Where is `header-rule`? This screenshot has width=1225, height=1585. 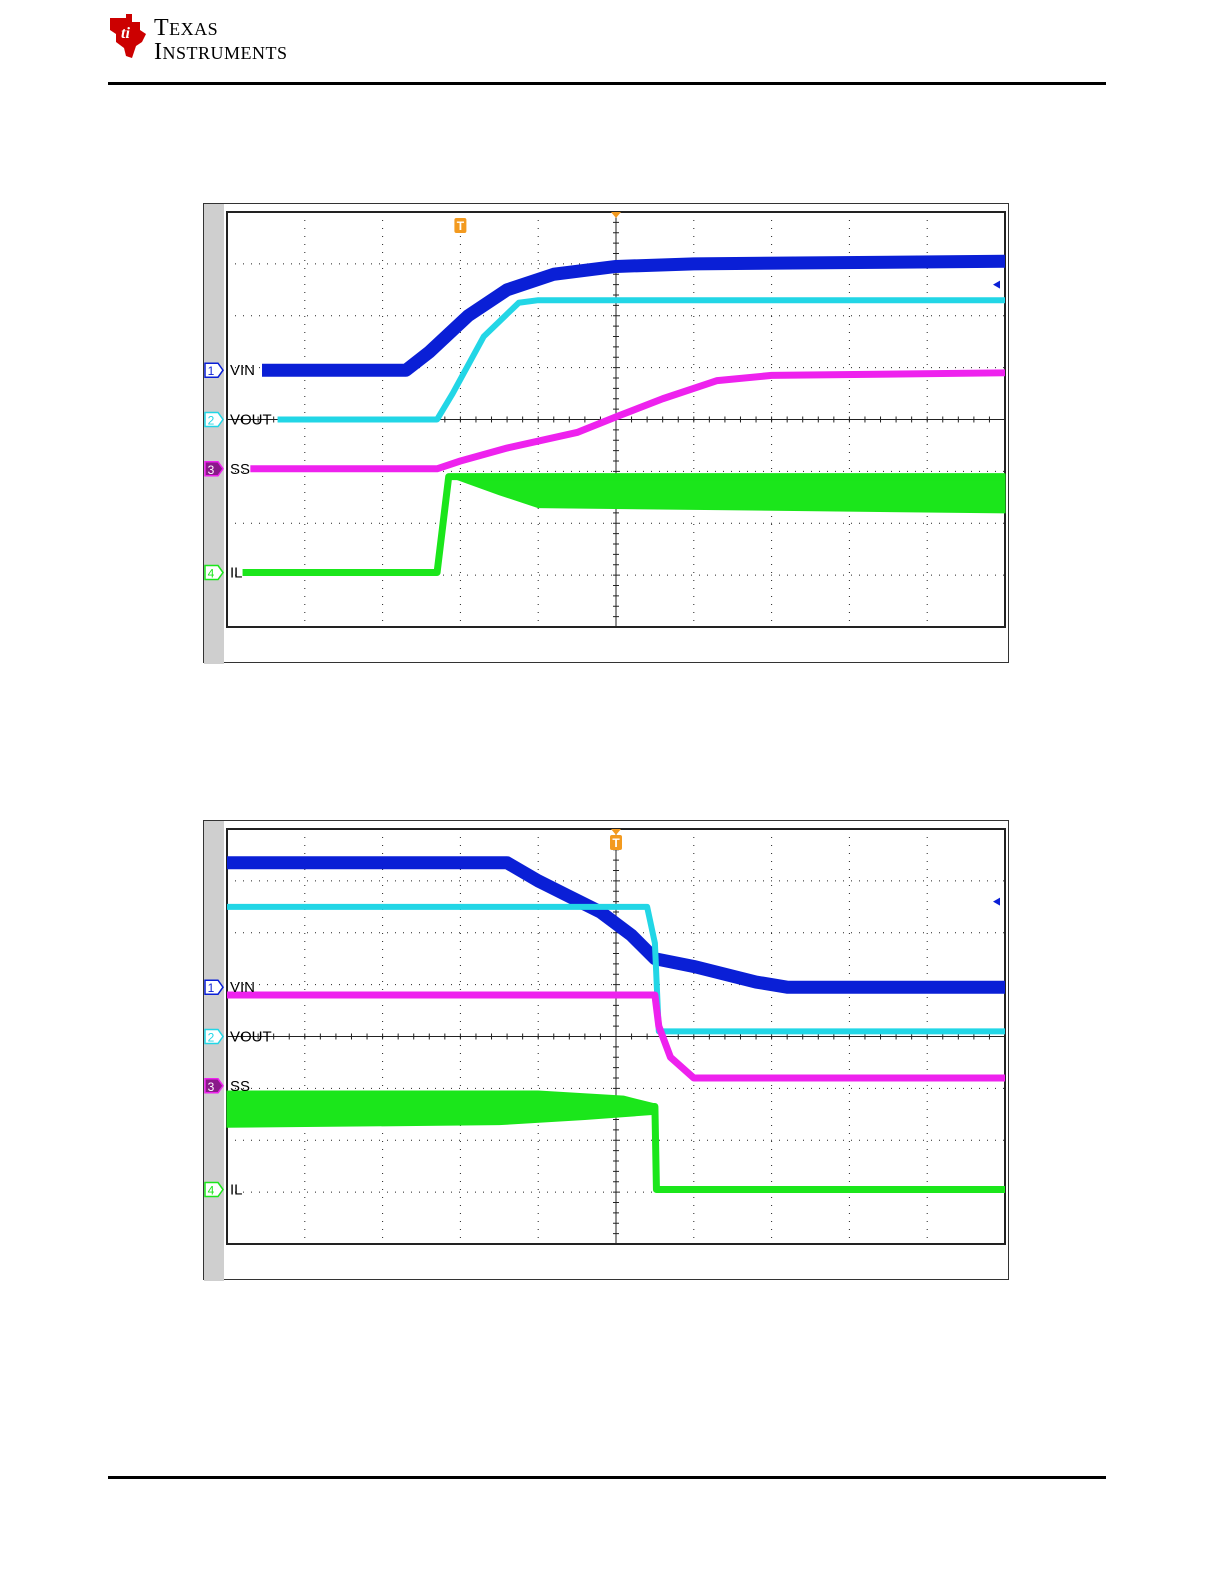
header-rule is located at coordinates (607, 83).